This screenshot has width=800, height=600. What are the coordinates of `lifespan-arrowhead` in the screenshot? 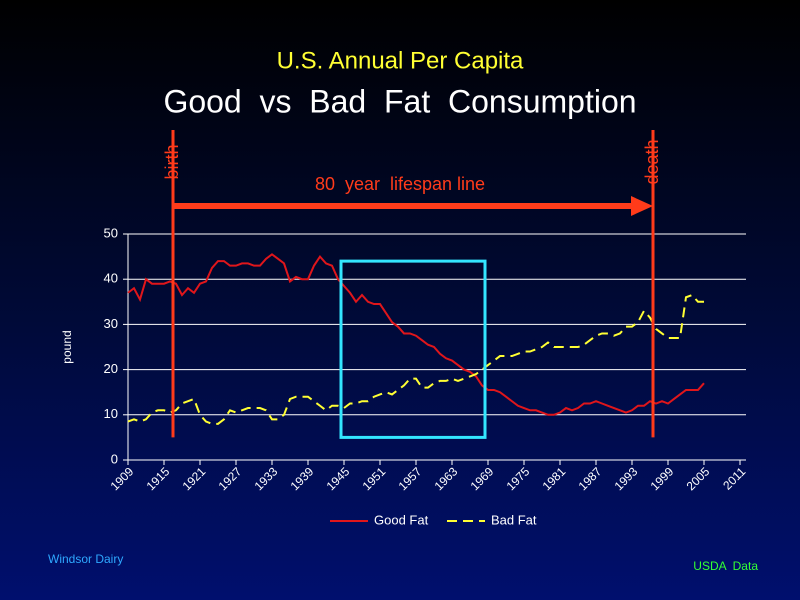 It's located at (642, 206).